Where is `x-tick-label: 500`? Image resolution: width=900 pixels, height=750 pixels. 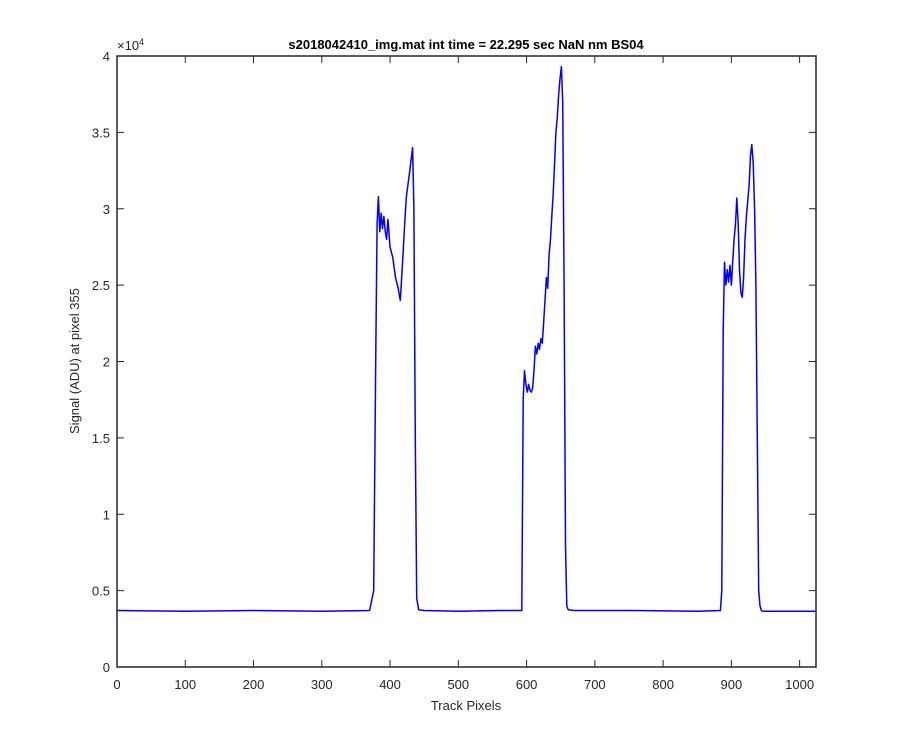
x-tick-label: 500 is located at coordinates (458, 684).